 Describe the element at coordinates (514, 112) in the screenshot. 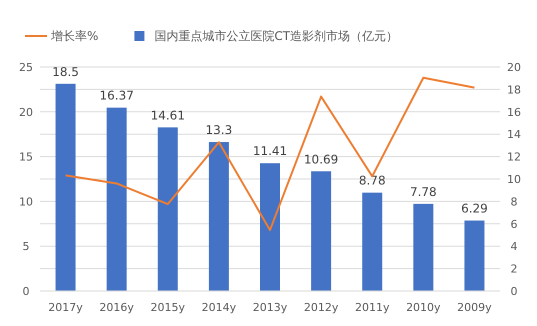

I see `y2-tick-label: 16` at that location.